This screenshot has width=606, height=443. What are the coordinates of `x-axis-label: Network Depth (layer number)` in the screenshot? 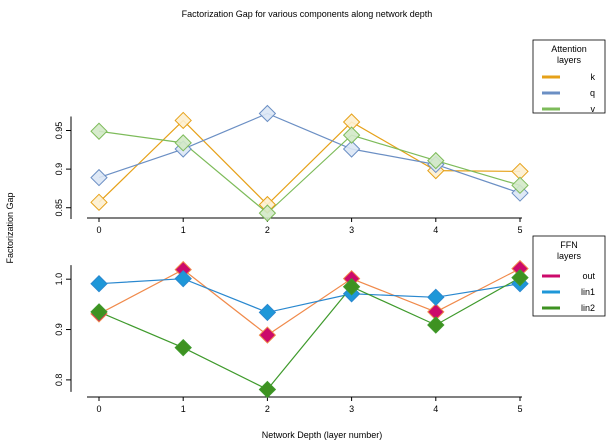 It's located at (322, 435).